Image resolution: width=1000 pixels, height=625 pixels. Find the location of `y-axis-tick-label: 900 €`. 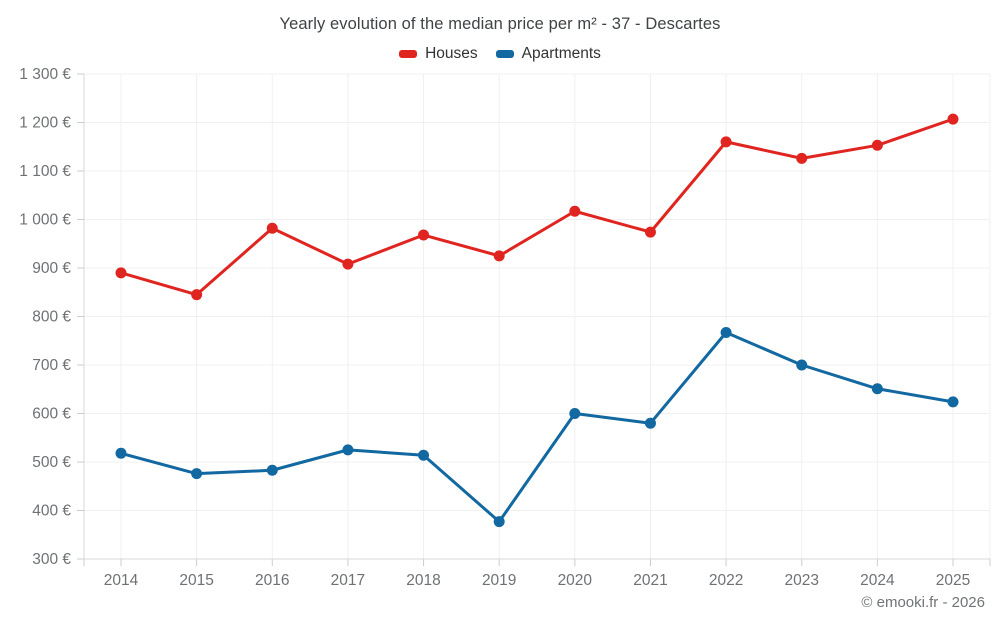

y-axis-tick-label: 900 € is located at coordinates (51, 268).